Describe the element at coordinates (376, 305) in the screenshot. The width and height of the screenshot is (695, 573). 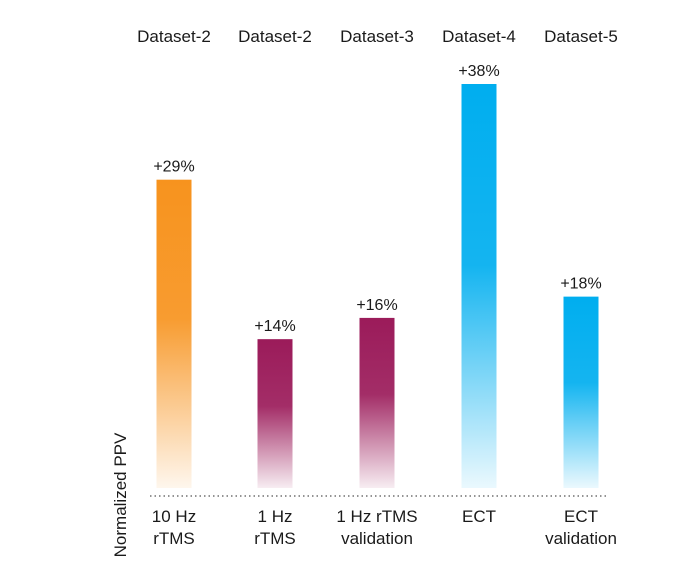
I see `value-label-3: +16%` at that location.